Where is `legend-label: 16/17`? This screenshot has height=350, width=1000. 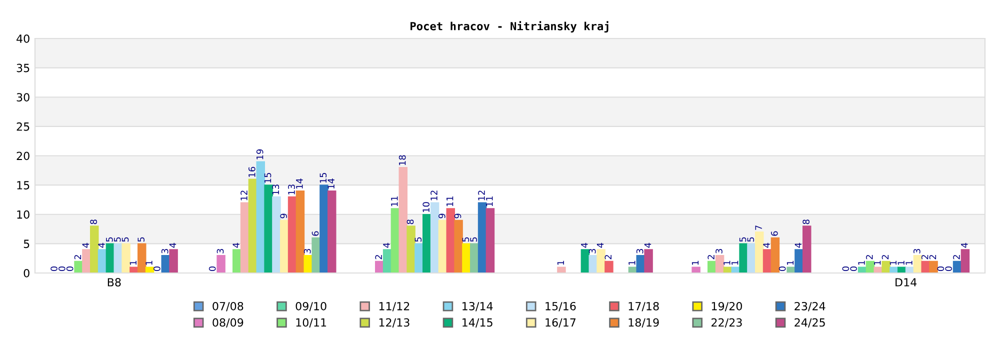
legend-label: 16/17 is located at coordinates (561, 323).